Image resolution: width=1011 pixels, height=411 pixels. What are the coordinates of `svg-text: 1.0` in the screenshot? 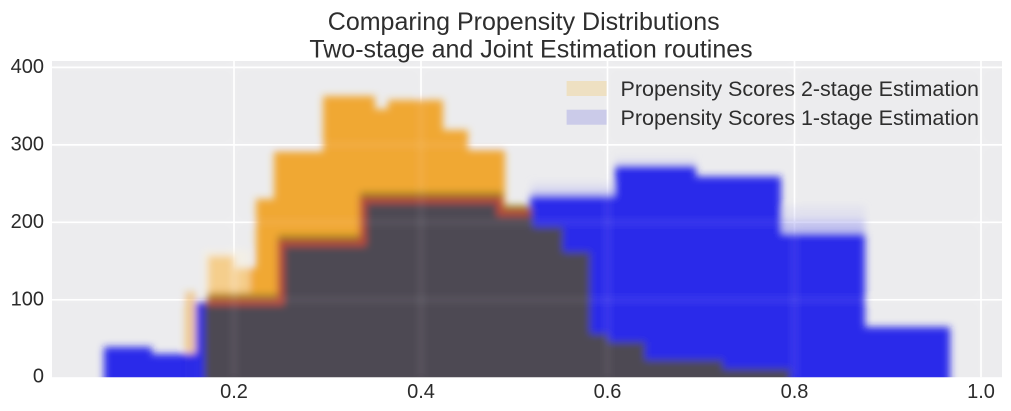 It's located at (981, 392).